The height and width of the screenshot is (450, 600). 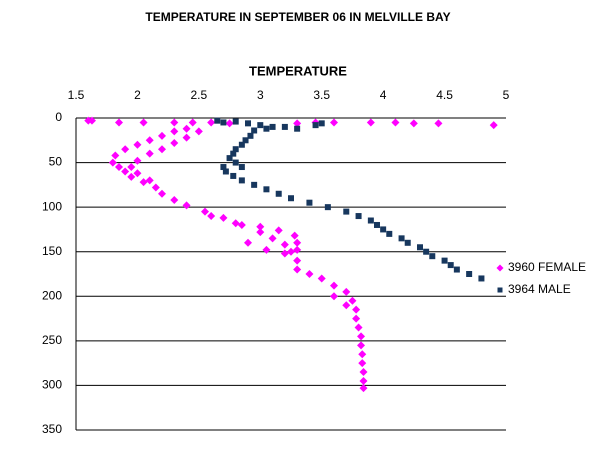 What do you see at coordinates (52, 251) in the screenshot?
I see `y-tick-label: 150` at bounding box center [52, 251].